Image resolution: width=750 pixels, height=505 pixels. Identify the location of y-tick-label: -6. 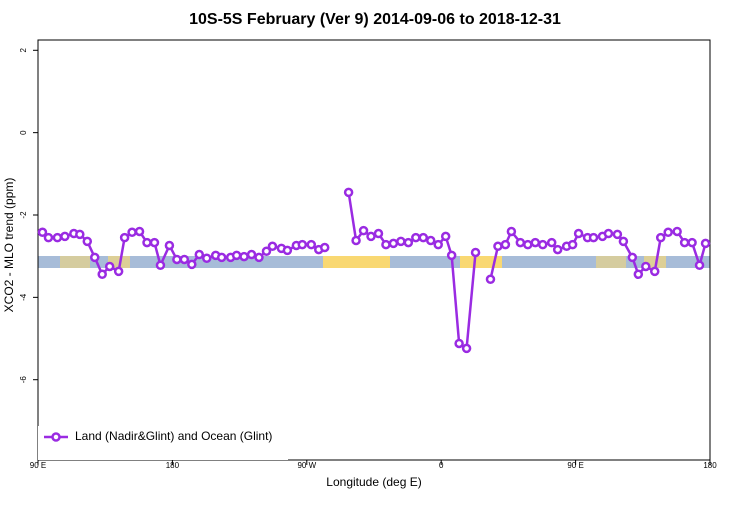
(23, 380).